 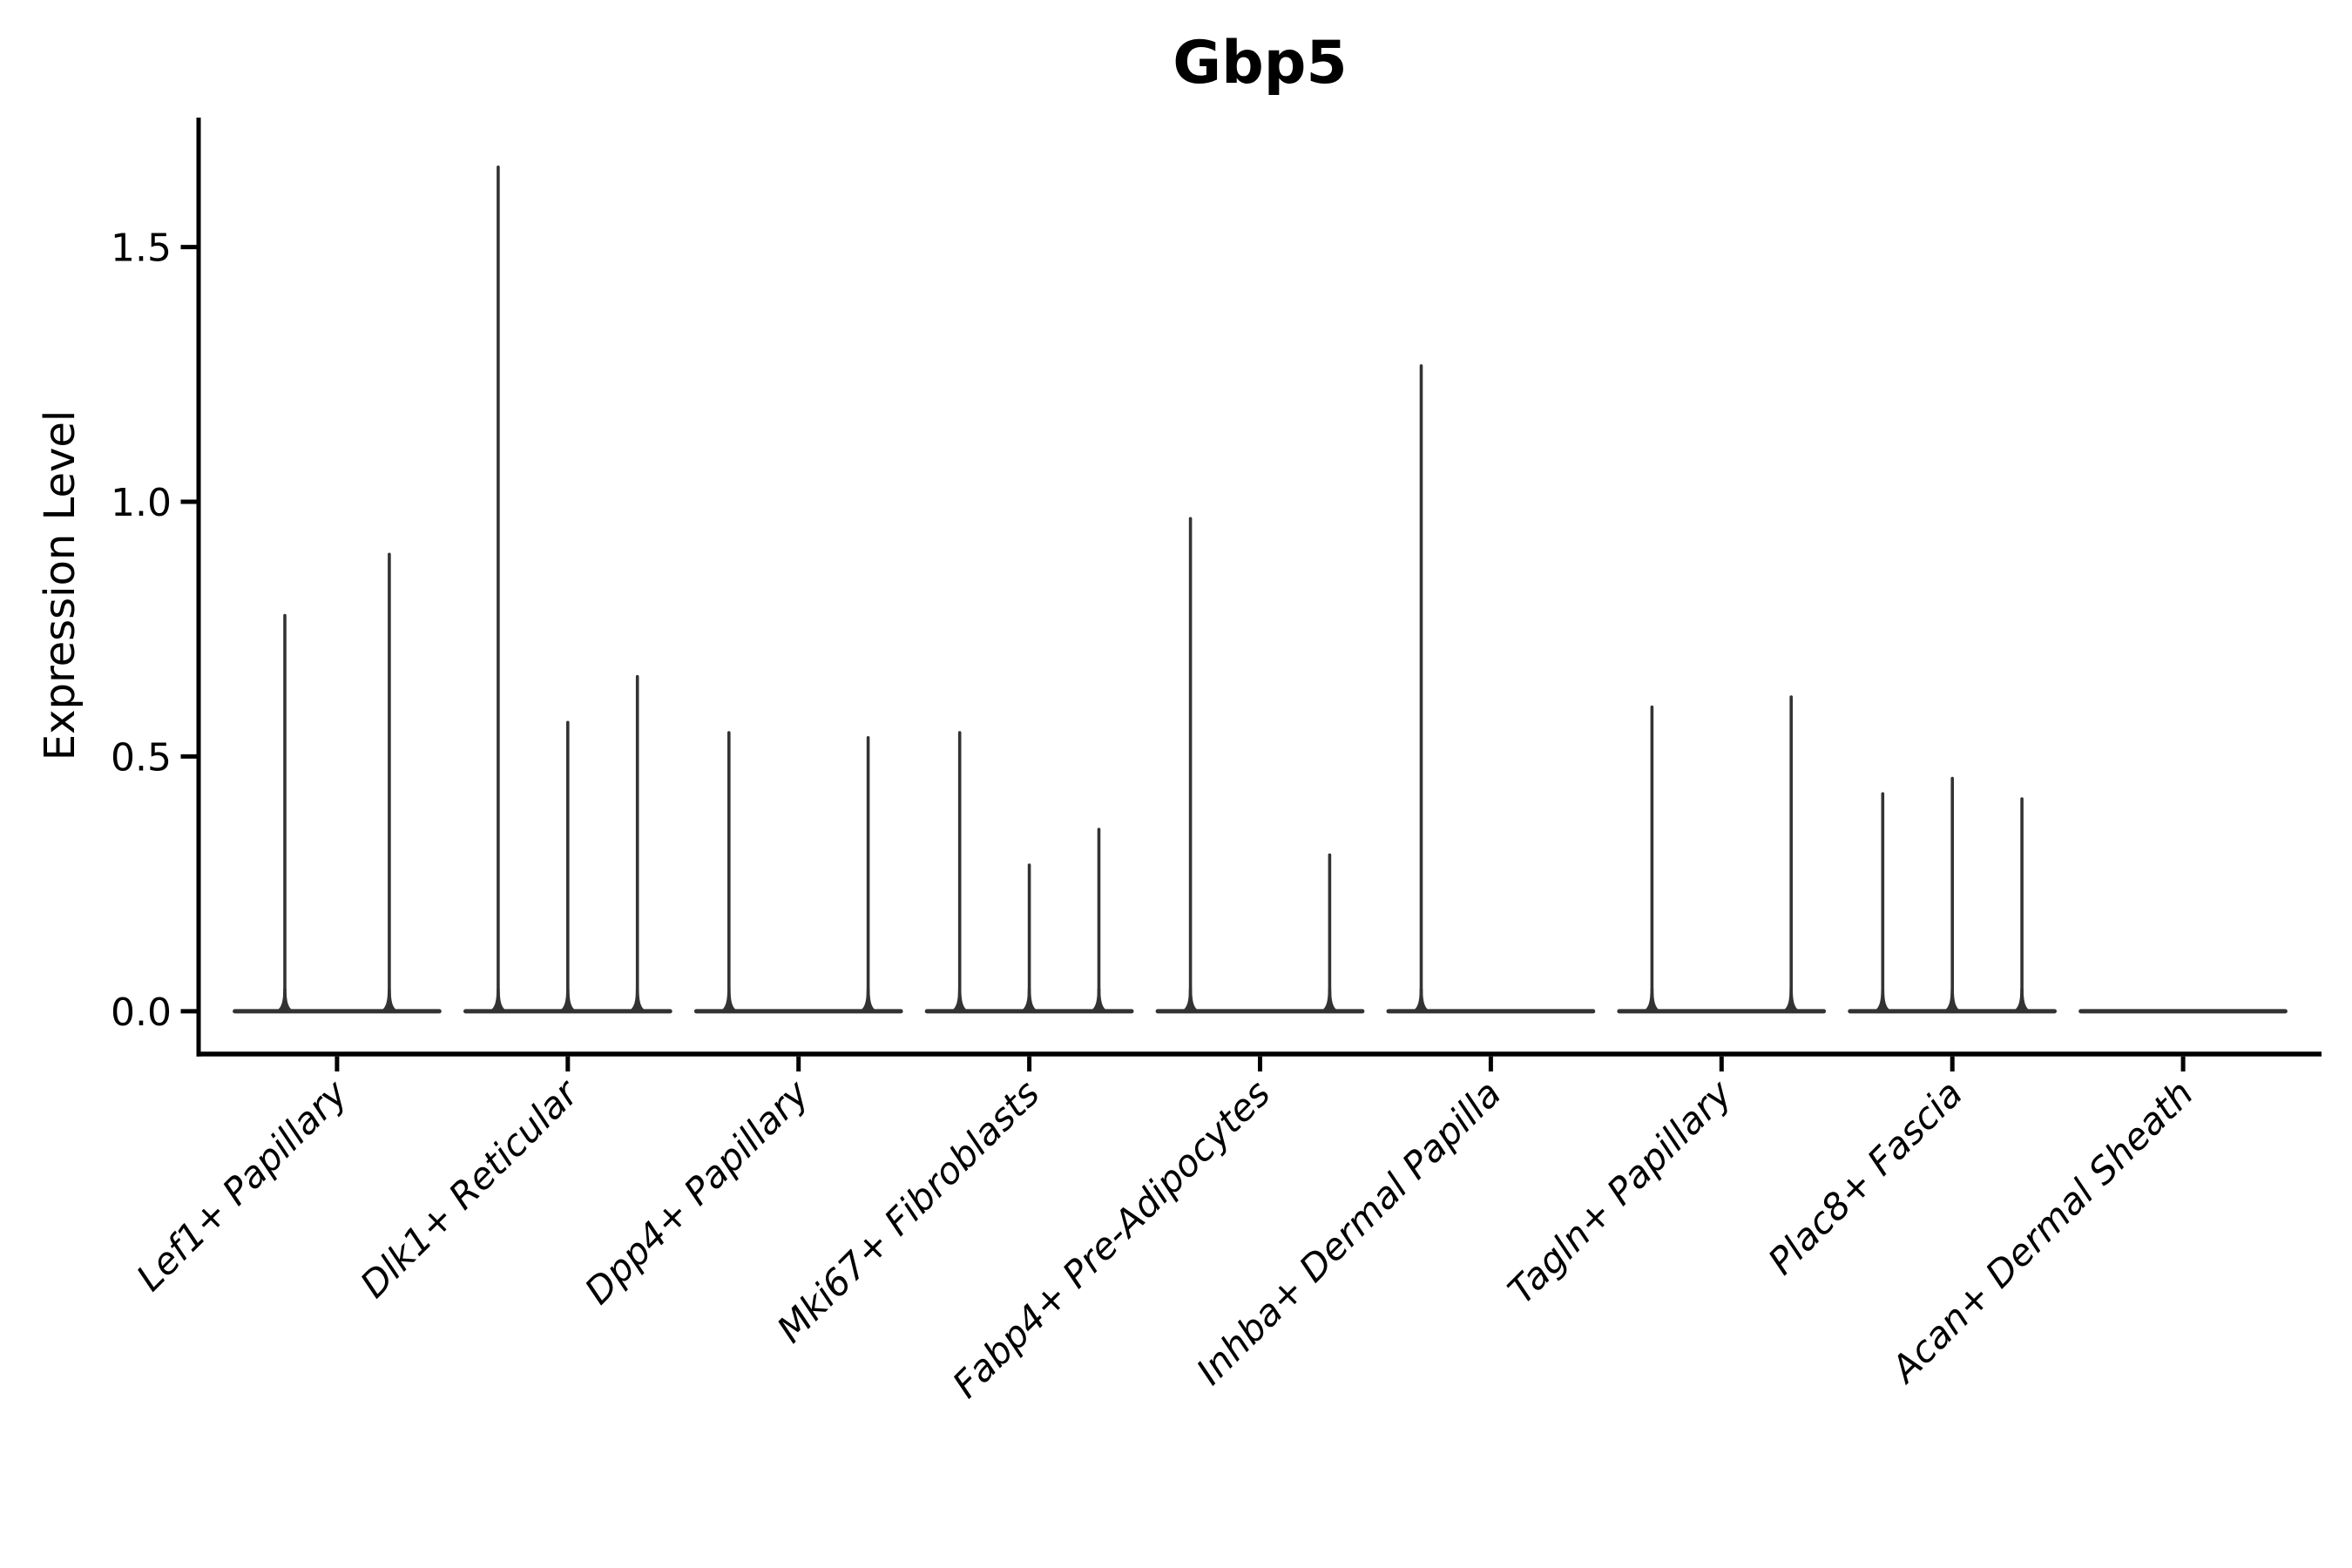 I want to click on y-tick-label: 0.5, so click(x=141, y=757).